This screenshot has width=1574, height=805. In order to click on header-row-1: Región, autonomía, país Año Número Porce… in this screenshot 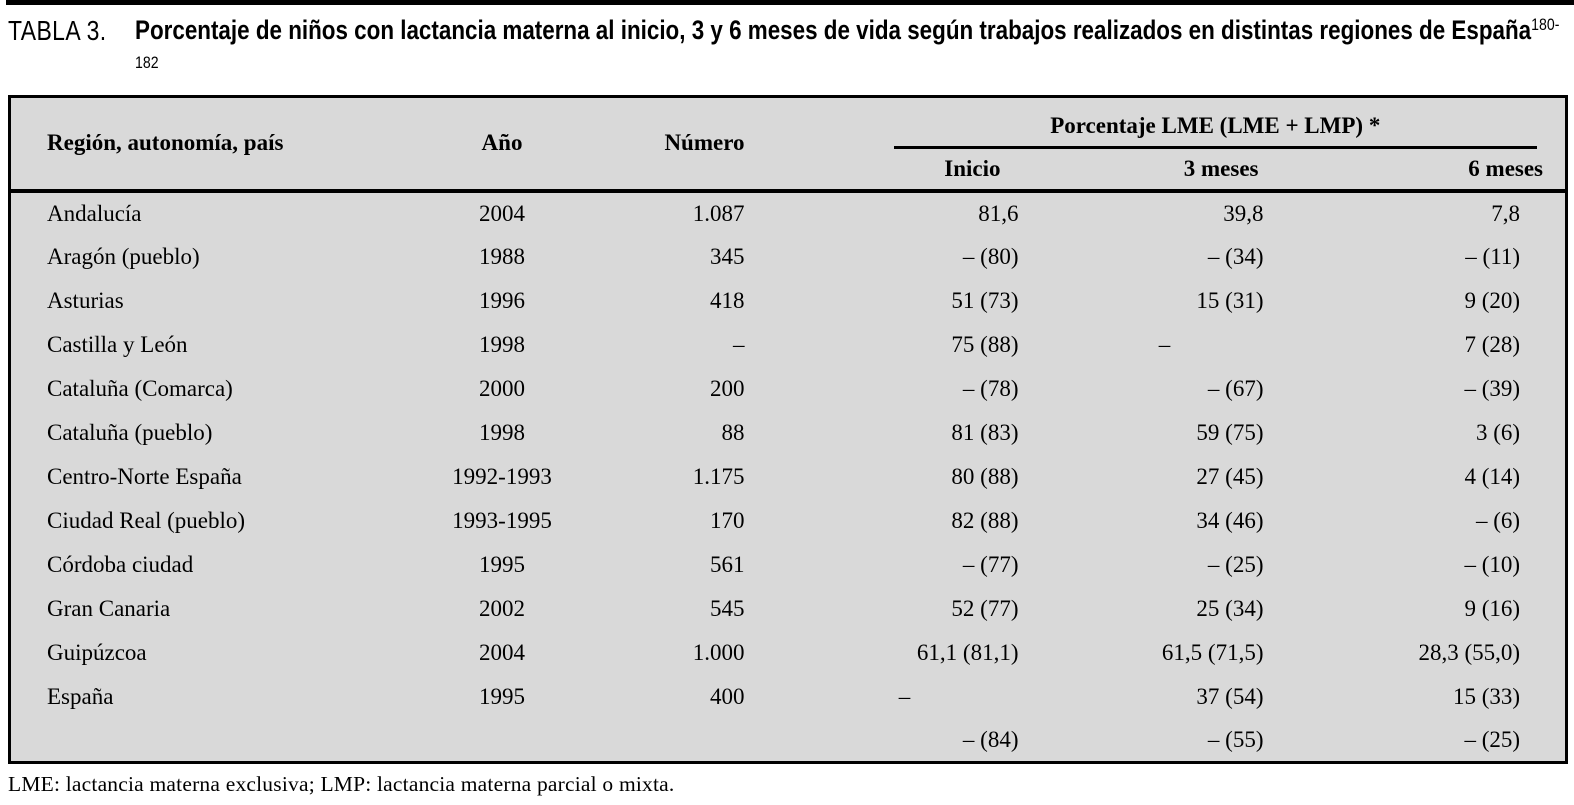, I will do `click(788, 126)`.